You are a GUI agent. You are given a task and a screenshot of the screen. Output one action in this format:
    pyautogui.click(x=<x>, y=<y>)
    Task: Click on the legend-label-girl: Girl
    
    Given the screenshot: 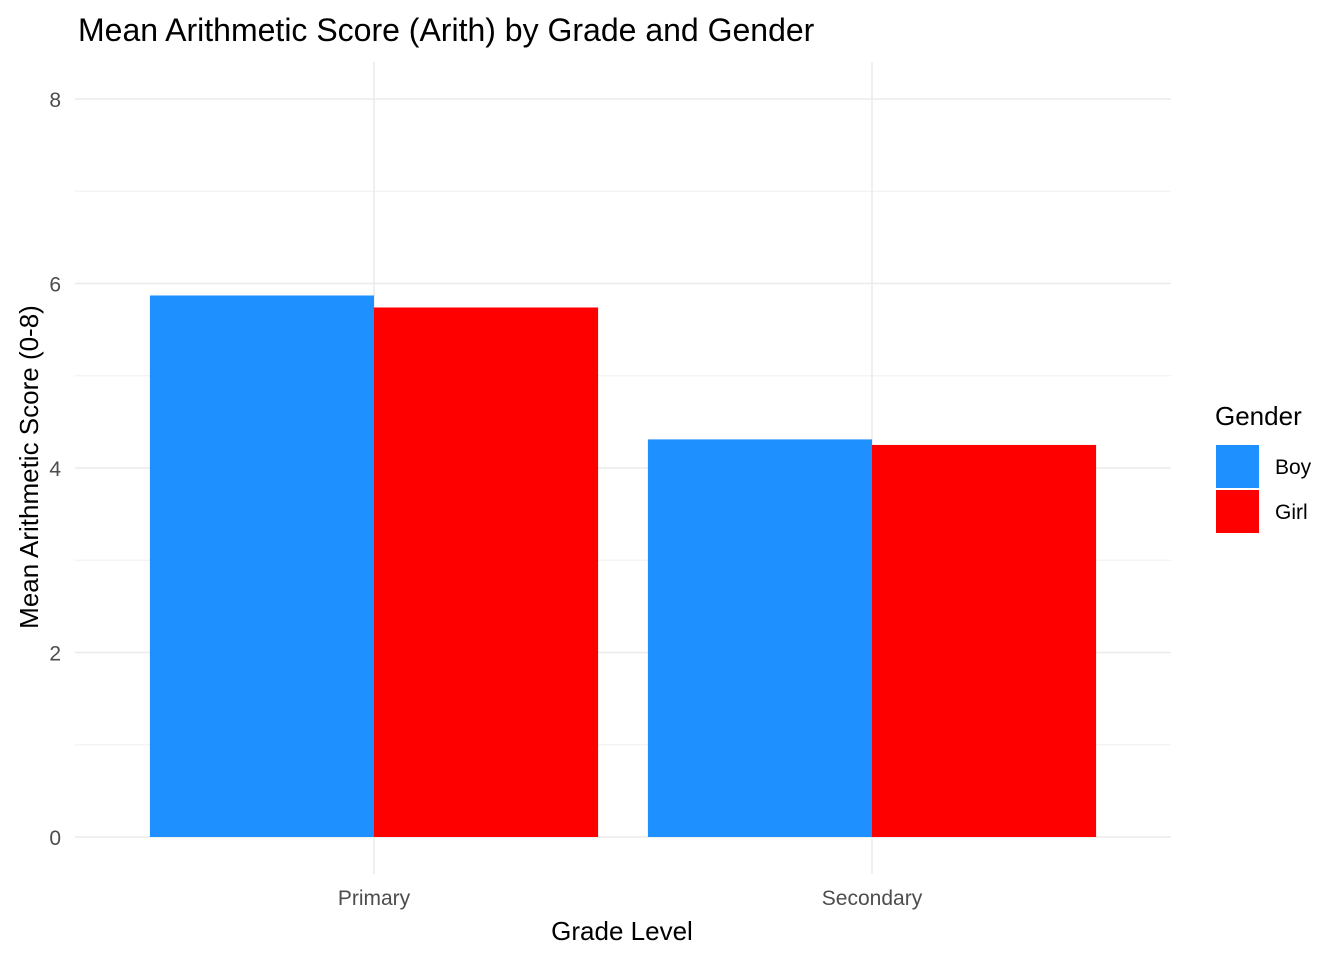 What is the action you would take?
    pyautogui.click(x=1291, y=512)
    